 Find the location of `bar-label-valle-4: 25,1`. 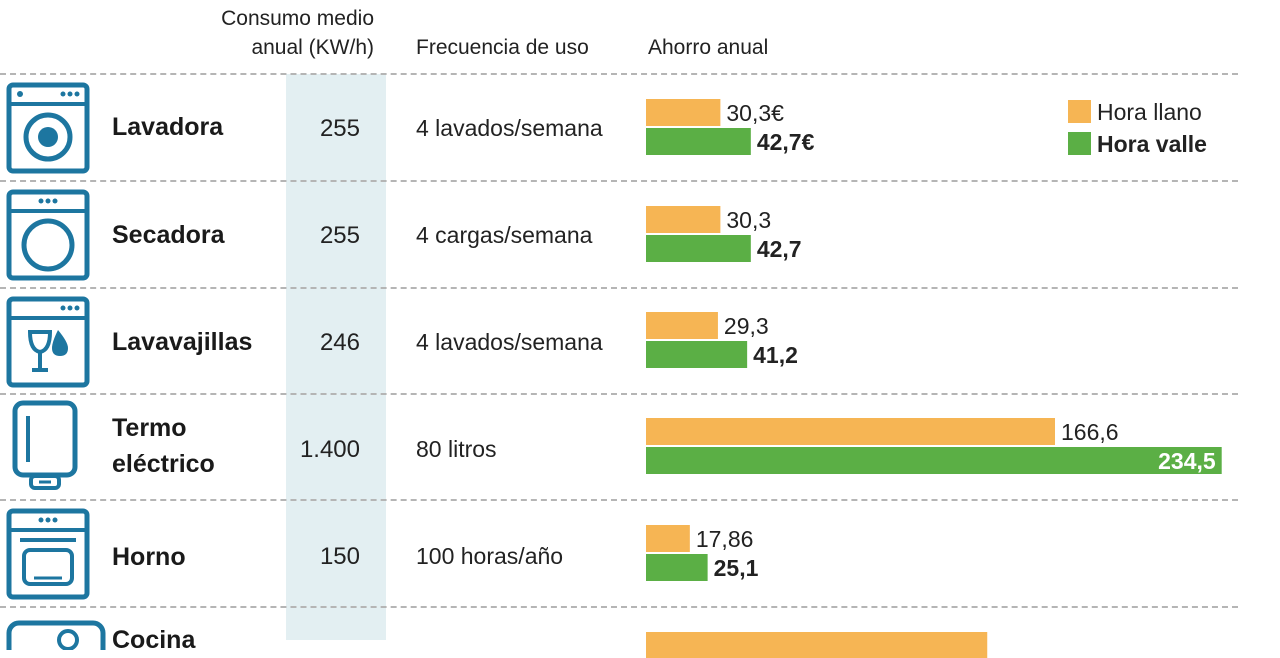

bar-label-valle-4: 25,1 is located at coordinates (736, 568).